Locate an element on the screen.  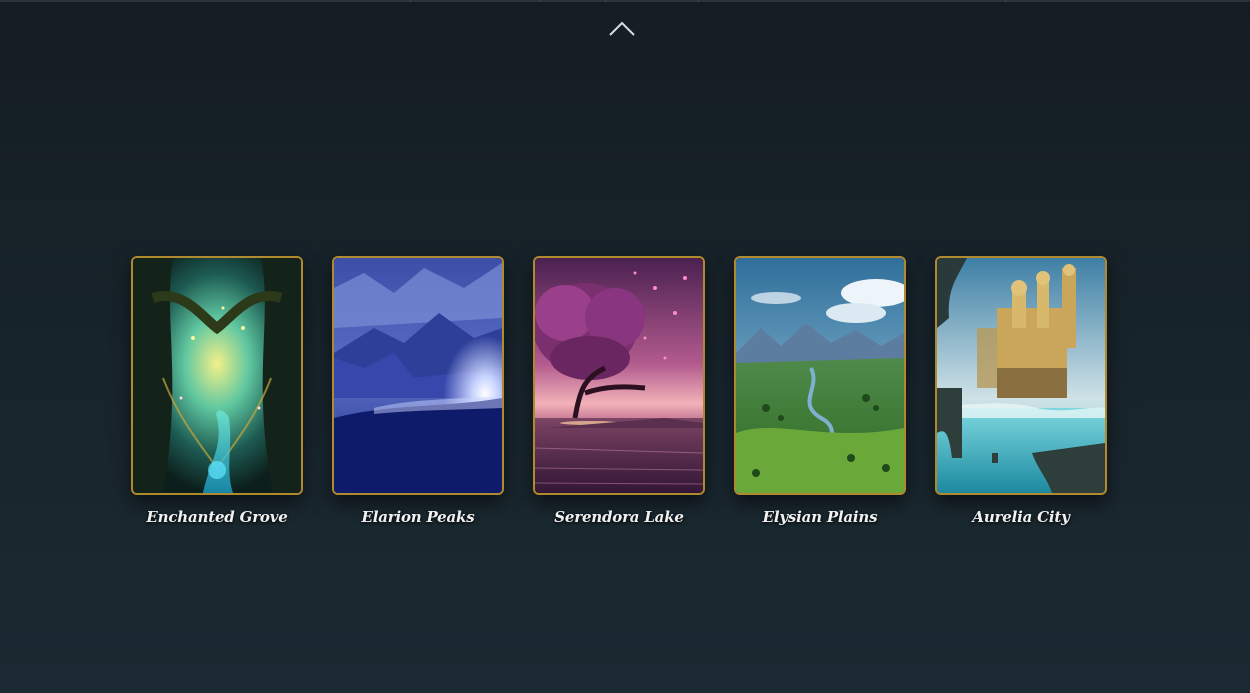
location-card-serendora-lake: Serendora Lake is located at coordinates (619, 391).